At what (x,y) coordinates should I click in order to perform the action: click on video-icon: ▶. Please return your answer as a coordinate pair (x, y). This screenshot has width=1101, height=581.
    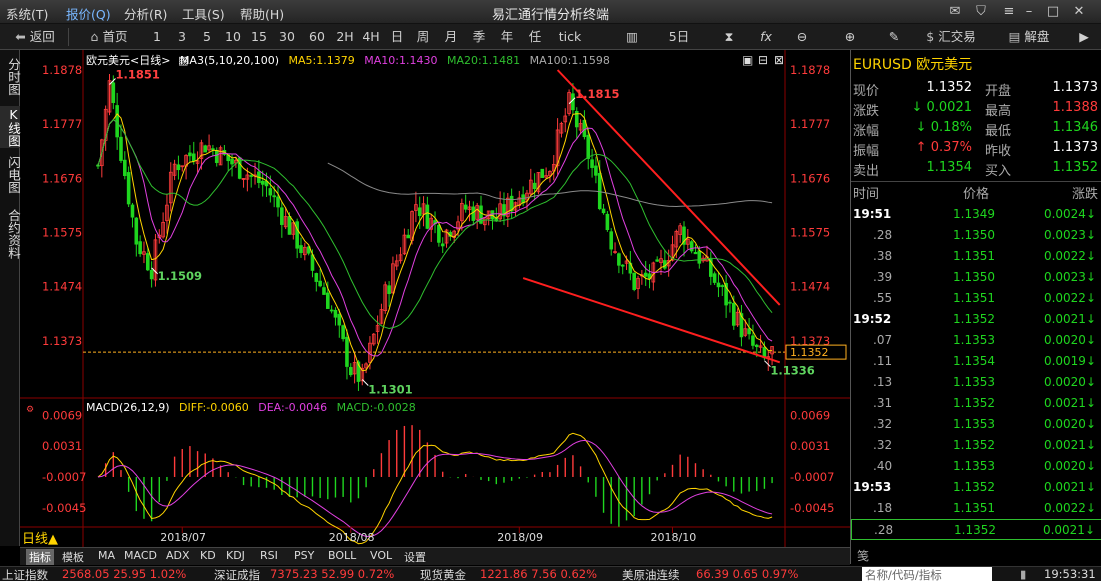
    Looking at the image, I should click on (1084, 36).